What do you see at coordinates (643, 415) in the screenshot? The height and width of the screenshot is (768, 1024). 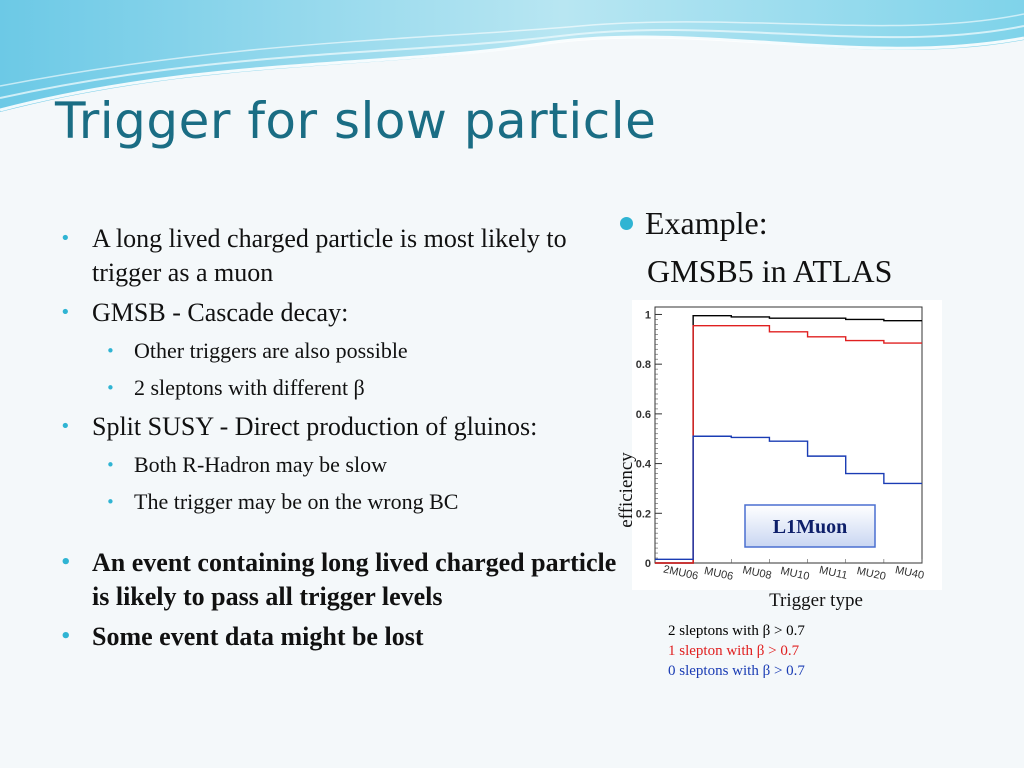 I see `y-tick-label: 0.6` at bounding box center [643, 415].